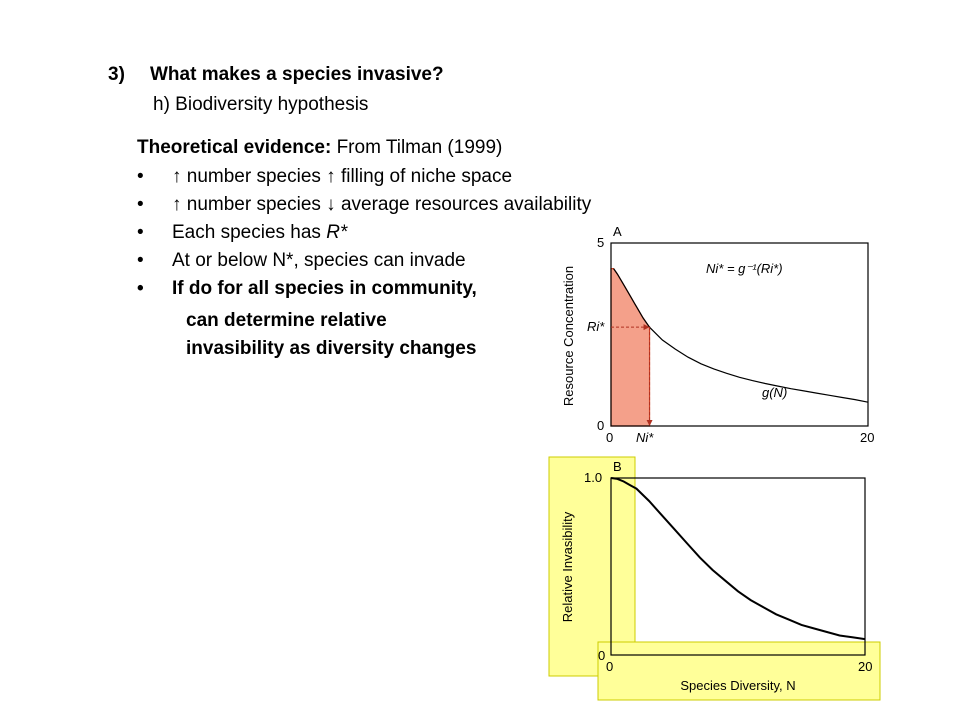 Image resolution: width=960 pixels, height=720 pixels. I want to click on xlabel-highlight, so click(739, 671).